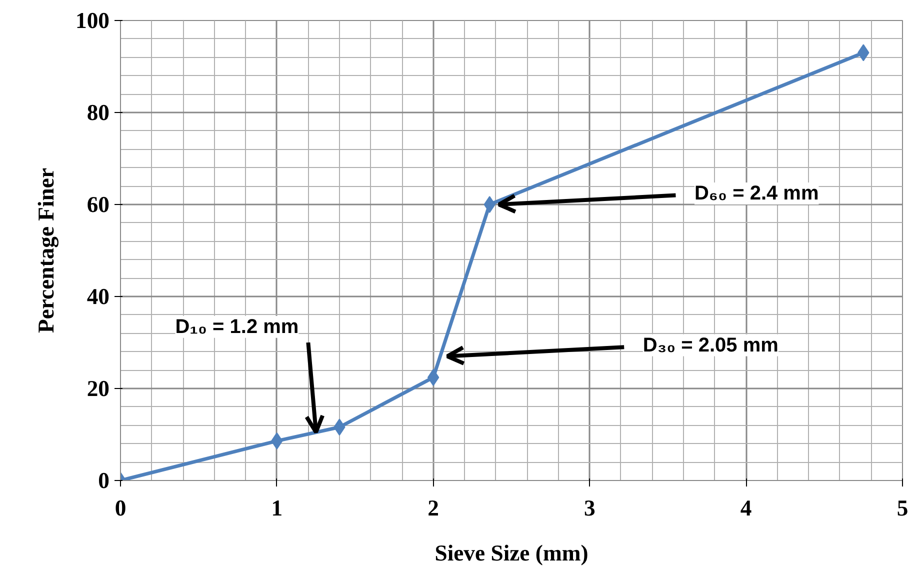 Image resolution: width=910 pixels, height=568 pixels. What do you see at coordinates (237, 327) in the screenshot?
I see `annotation: D₁₀ = 1.2 mm` at bounding box center [237, 327].